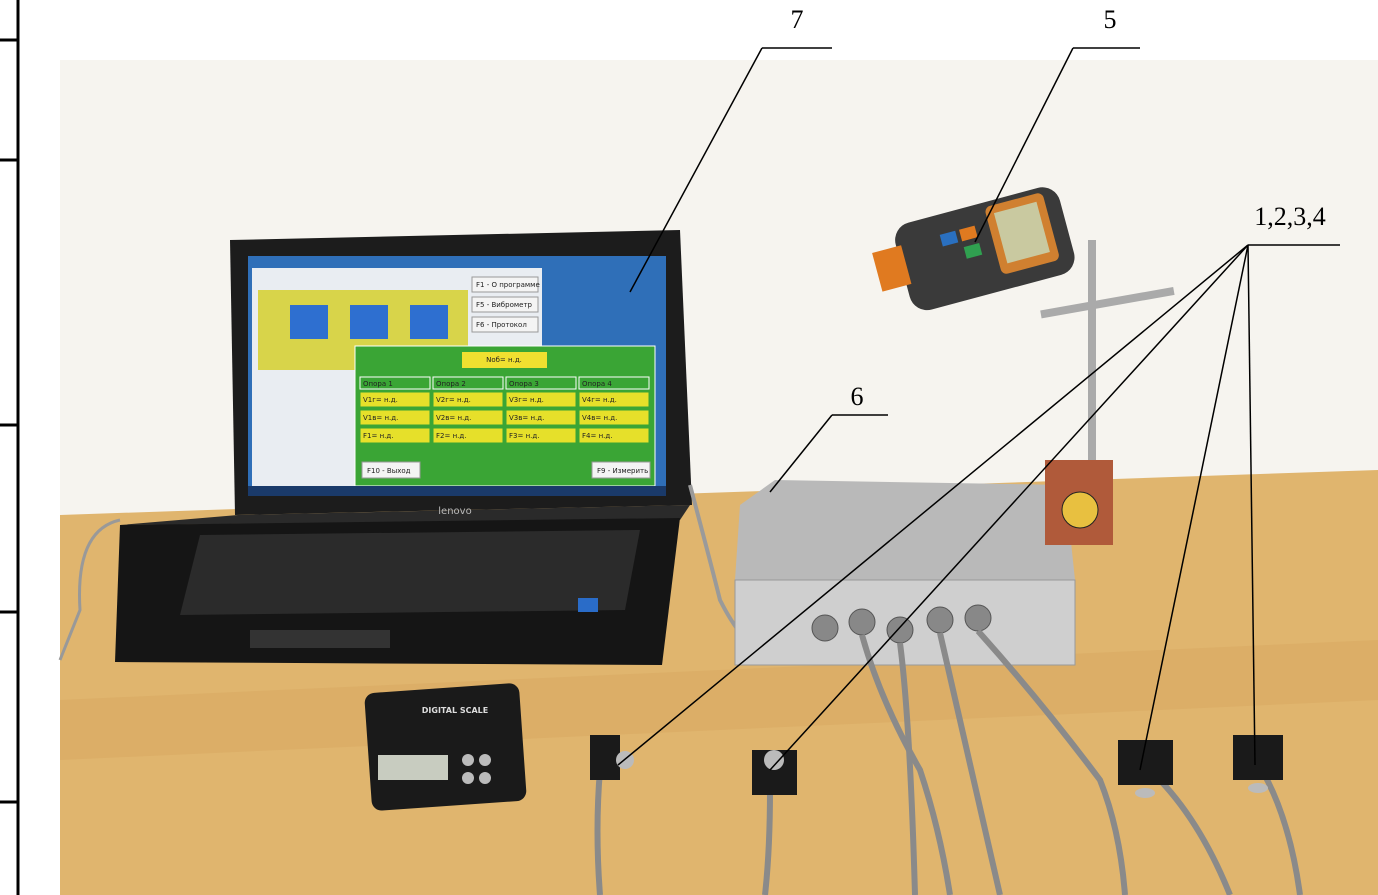 This screenshot has width=1378, height=895. Describe the element at coordinates (89, 589) in the screenshot. I see `cable` at that location.